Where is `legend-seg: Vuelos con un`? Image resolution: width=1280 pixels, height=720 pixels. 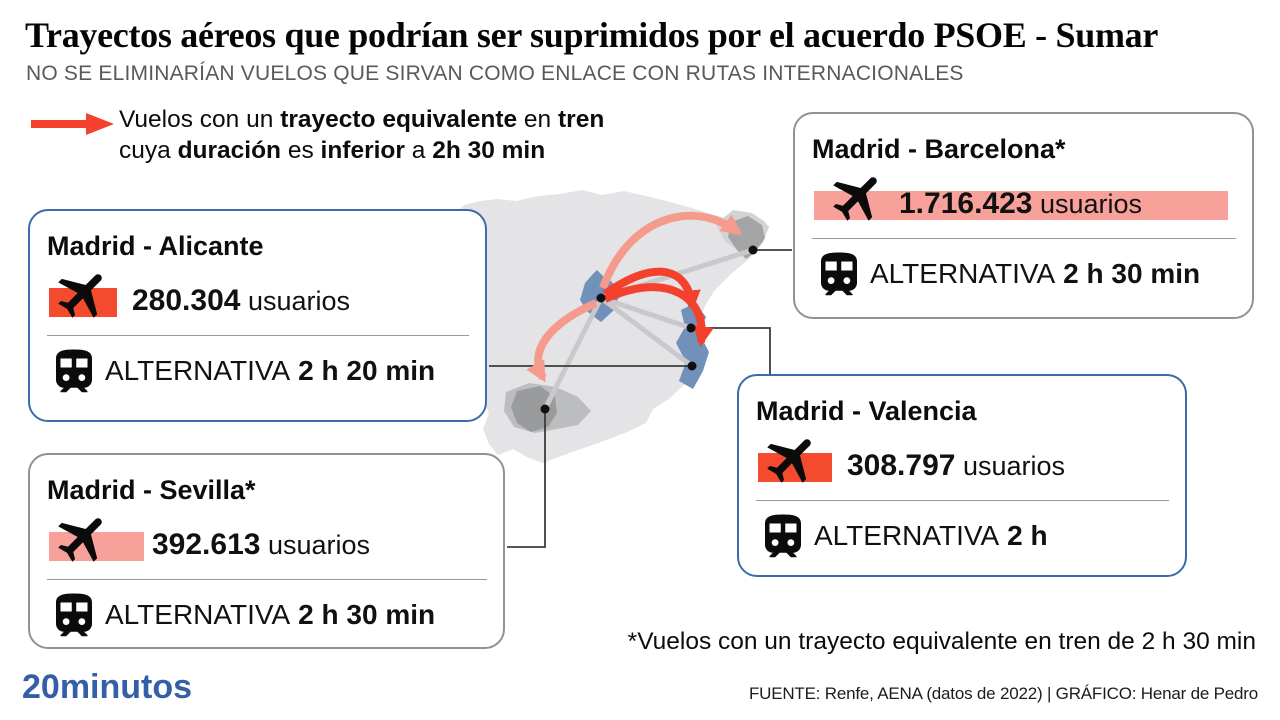
legend-seg: Vuelos con un is located at coordinates (200, 119).